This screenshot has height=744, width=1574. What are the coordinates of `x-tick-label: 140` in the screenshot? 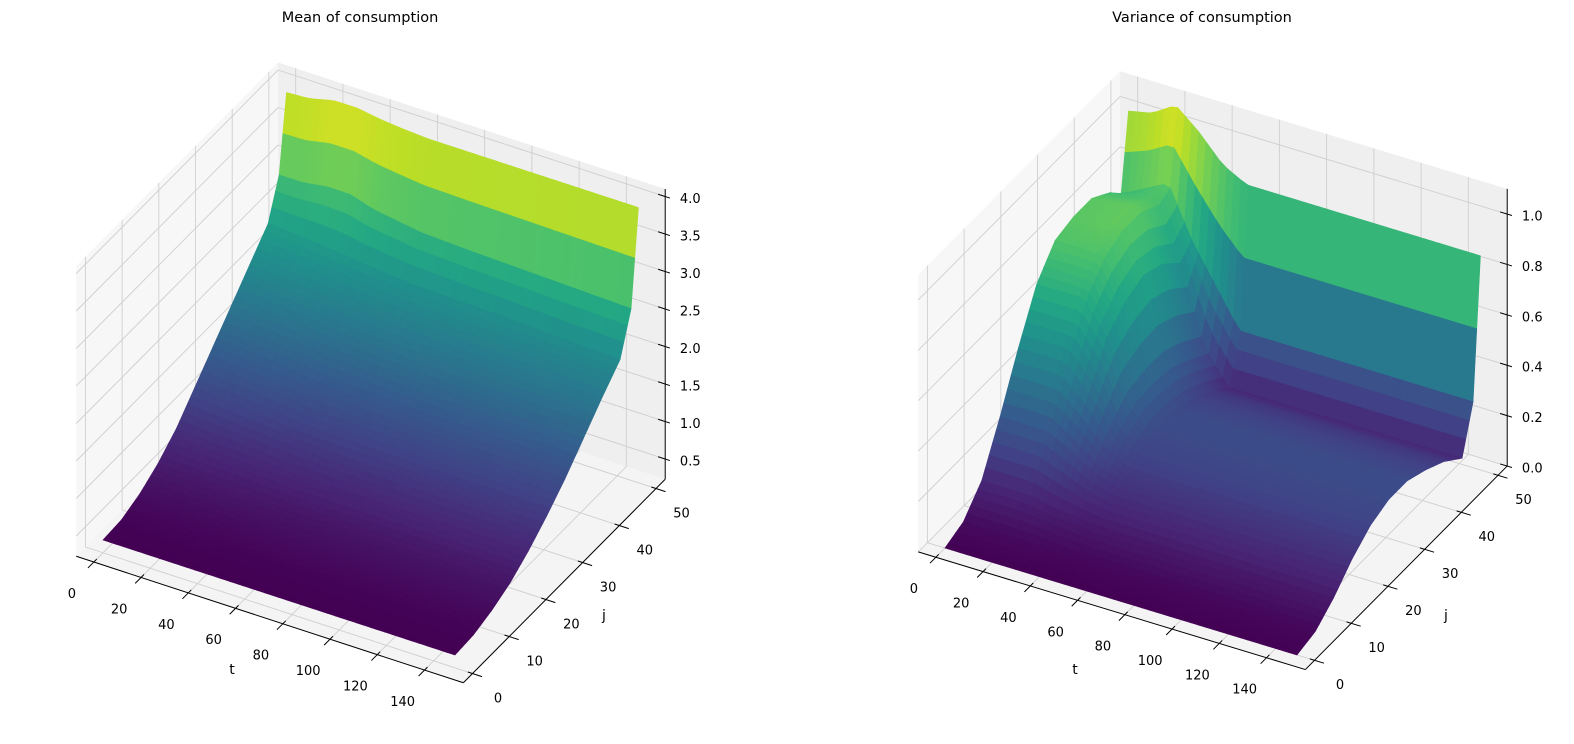 It's located at (402, 702).